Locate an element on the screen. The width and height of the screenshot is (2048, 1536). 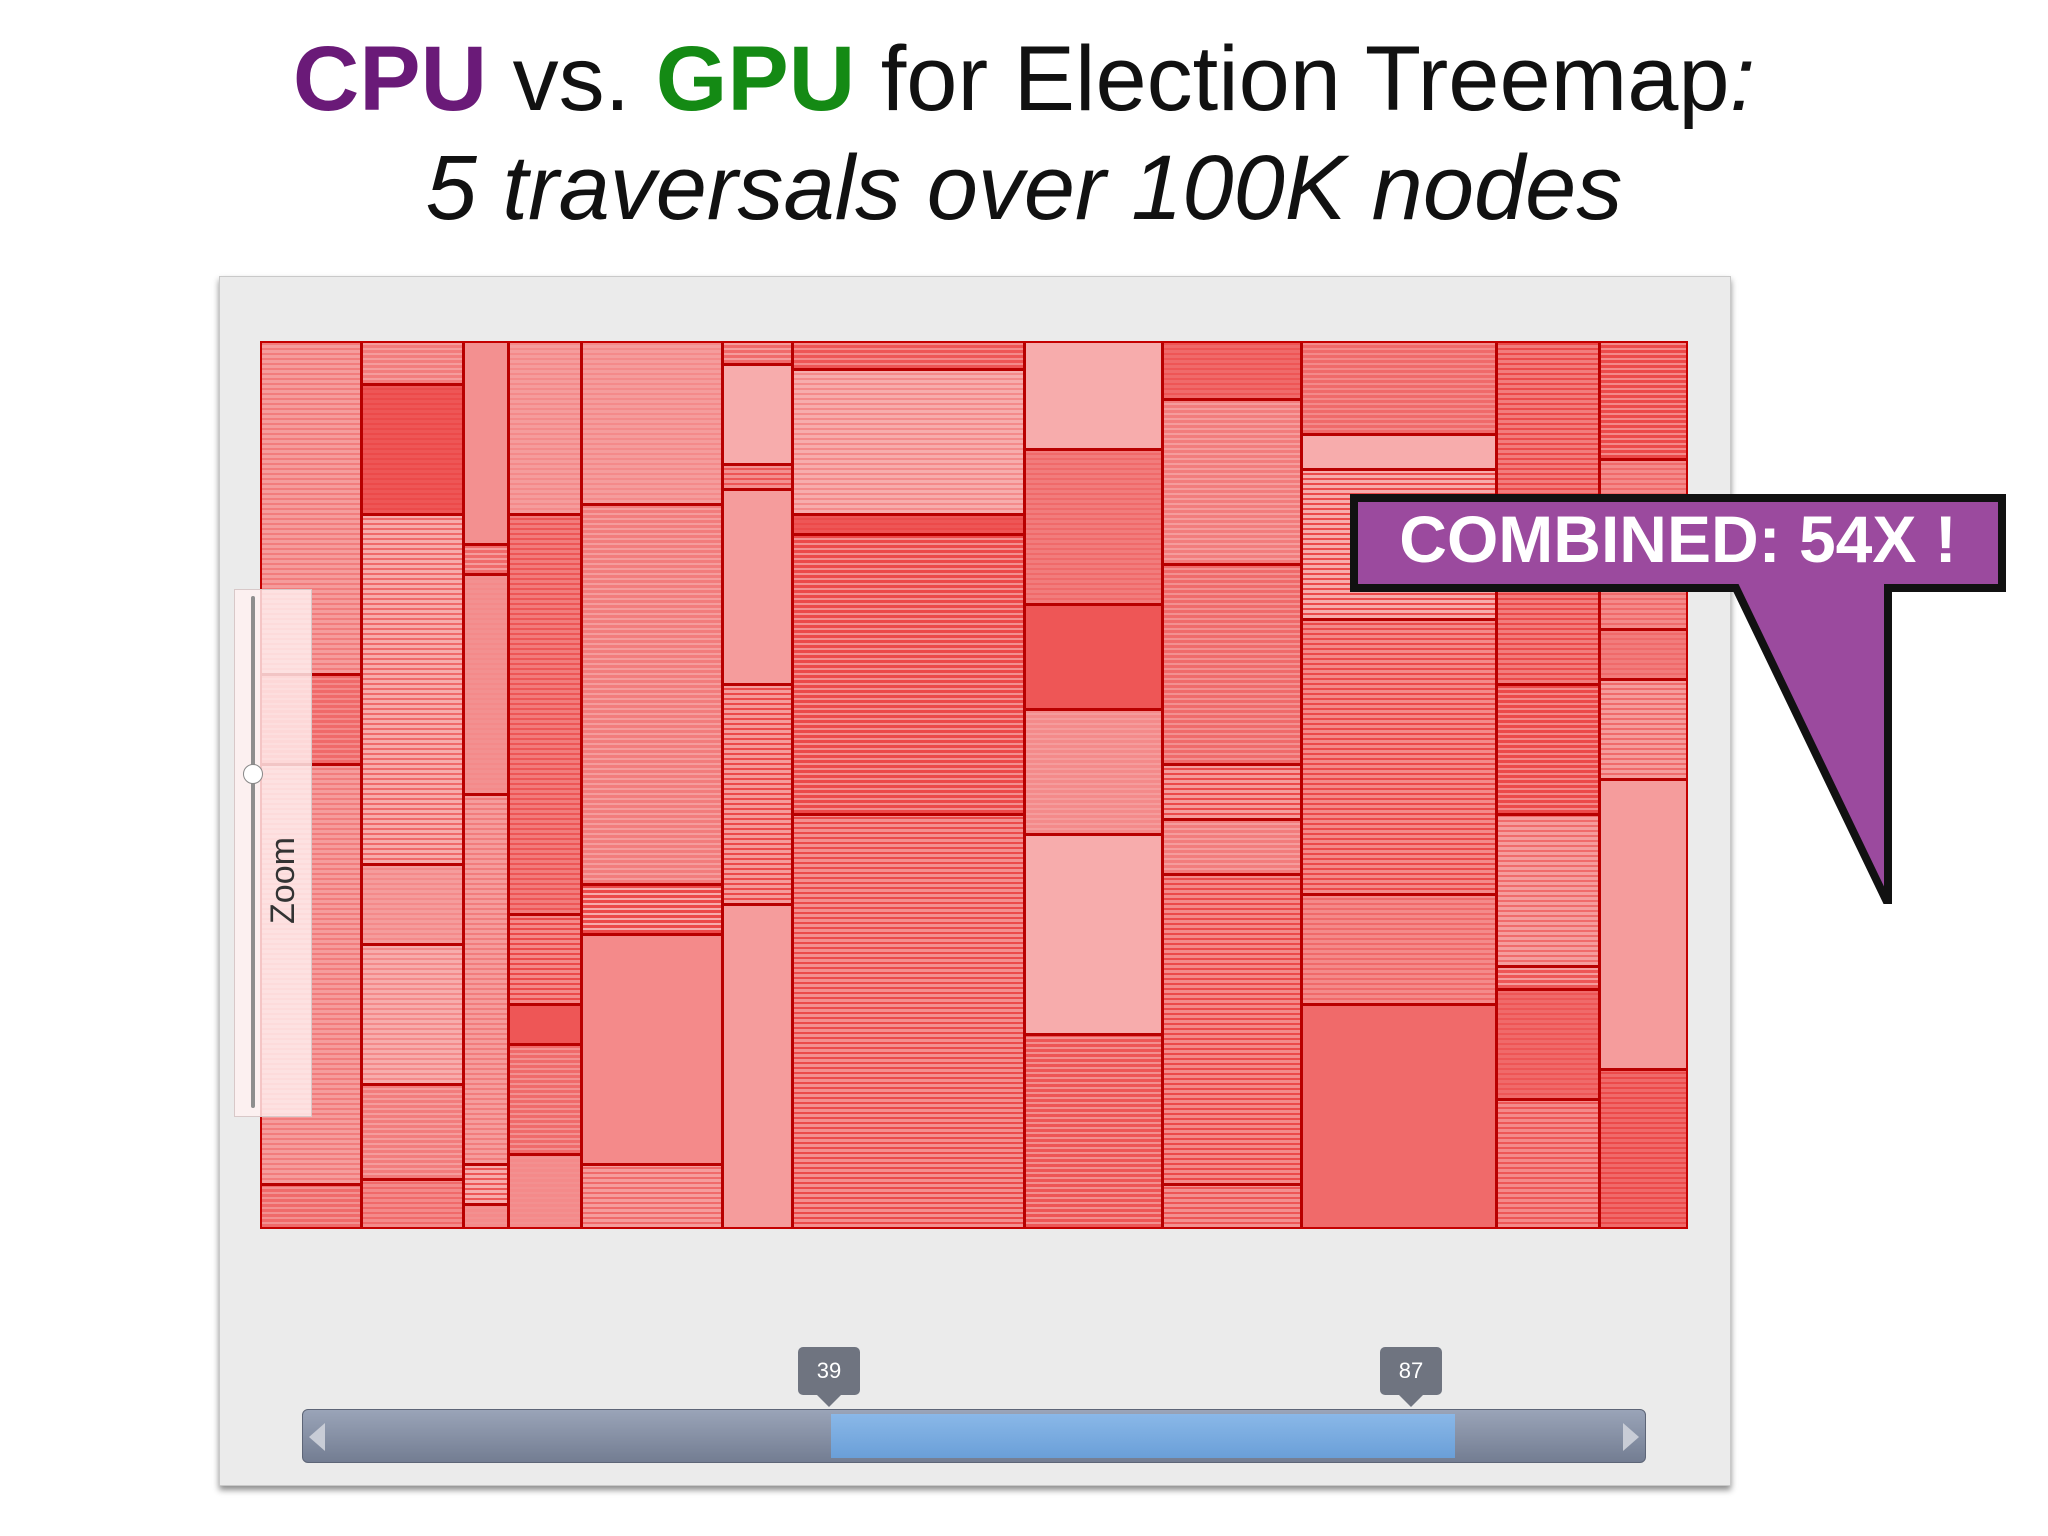
title-cpu: CPU is located at coordinates (390, 79).